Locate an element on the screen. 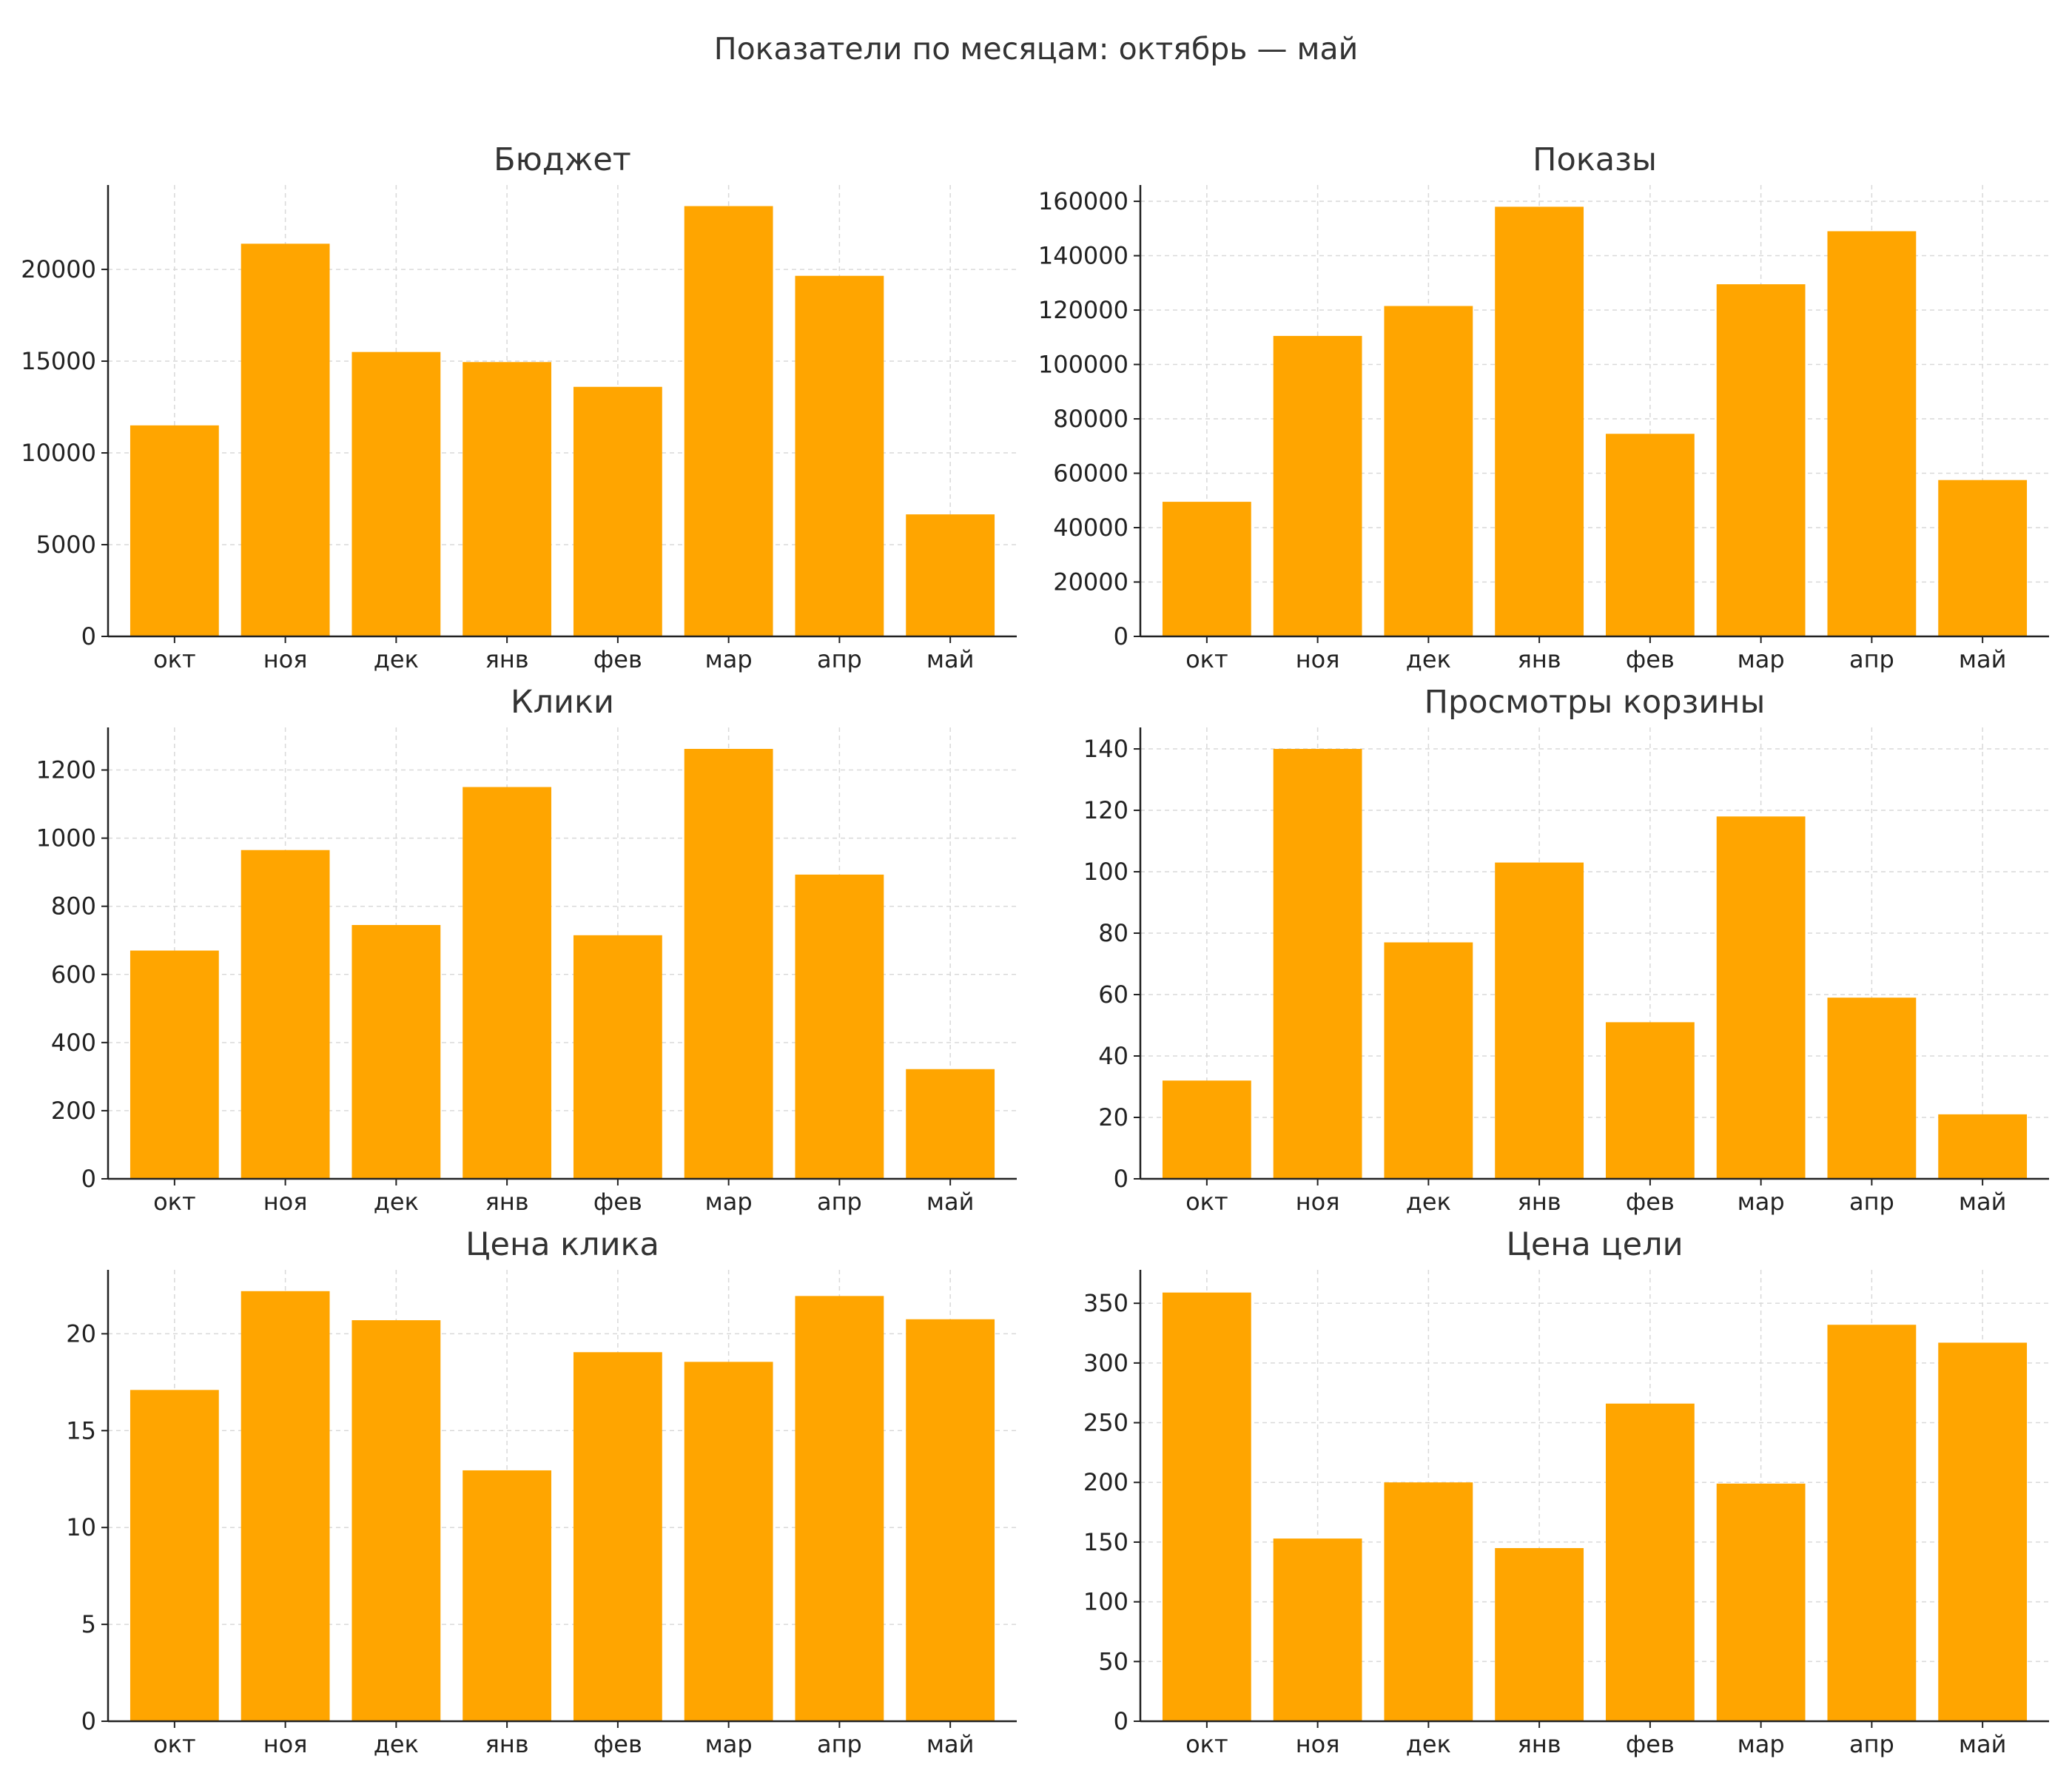  y-tick-label: 300 is located at coordinates (1105, 1363).